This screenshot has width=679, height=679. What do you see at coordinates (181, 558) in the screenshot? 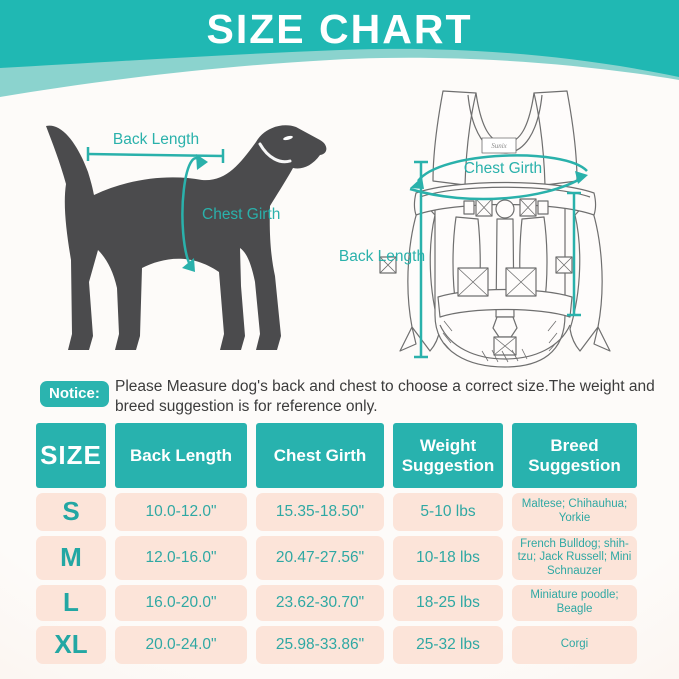
I see `row-m-back-length: 12.0-16.0"` at bounding box center [181, 558].